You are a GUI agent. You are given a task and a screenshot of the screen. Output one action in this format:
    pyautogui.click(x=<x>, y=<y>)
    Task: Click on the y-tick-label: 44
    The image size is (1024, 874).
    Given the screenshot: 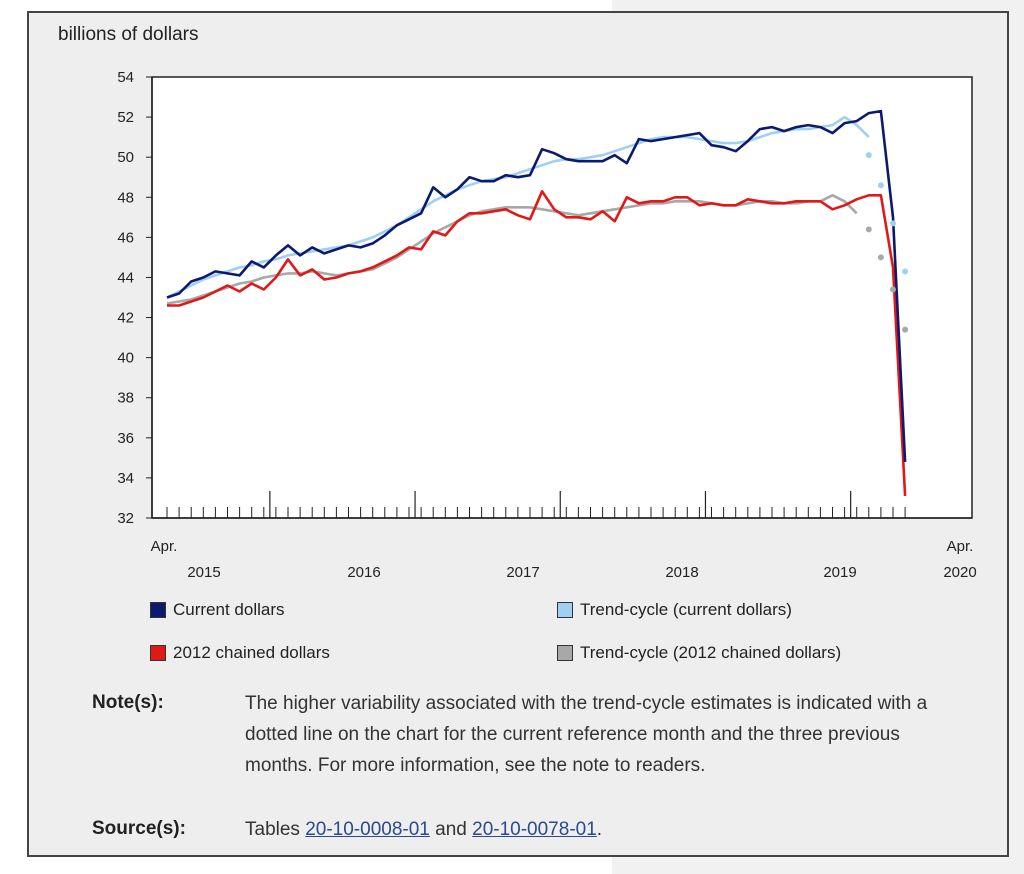 What is the action you would take?
    pyautogui.click(x=125, y=277)
    